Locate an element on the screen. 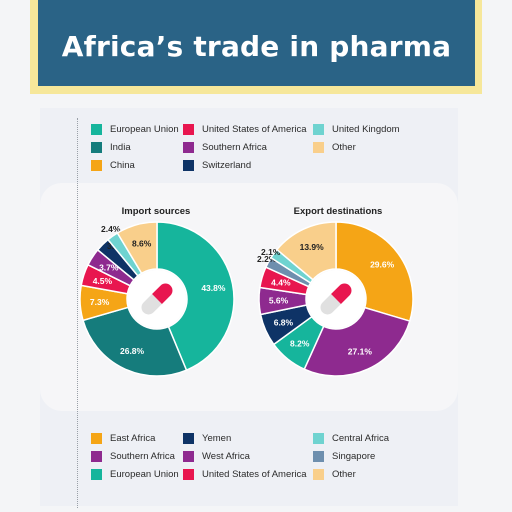 The height and width of the screenshot is (512, 512). dotted-rule is located at coordinates (77, 313).